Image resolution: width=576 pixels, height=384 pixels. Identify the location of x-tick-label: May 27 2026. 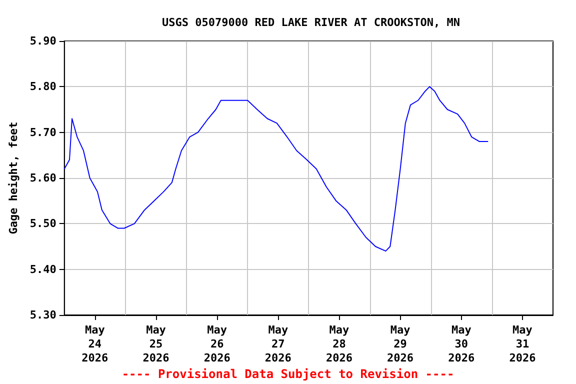
(278, 344).